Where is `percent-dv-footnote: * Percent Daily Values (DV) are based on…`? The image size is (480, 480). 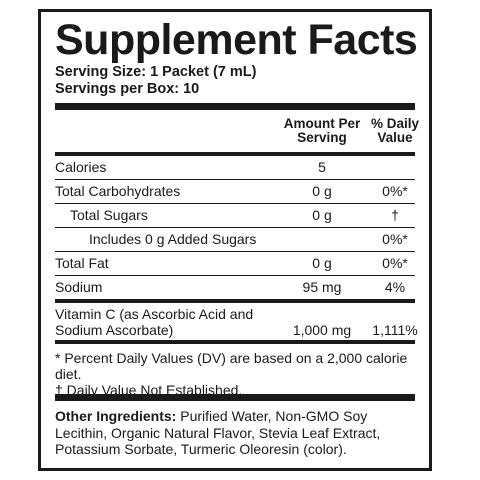
percent-dv-footnote: * Percent Daily Values (DV) are based on… is located at coordinates (231, 366).